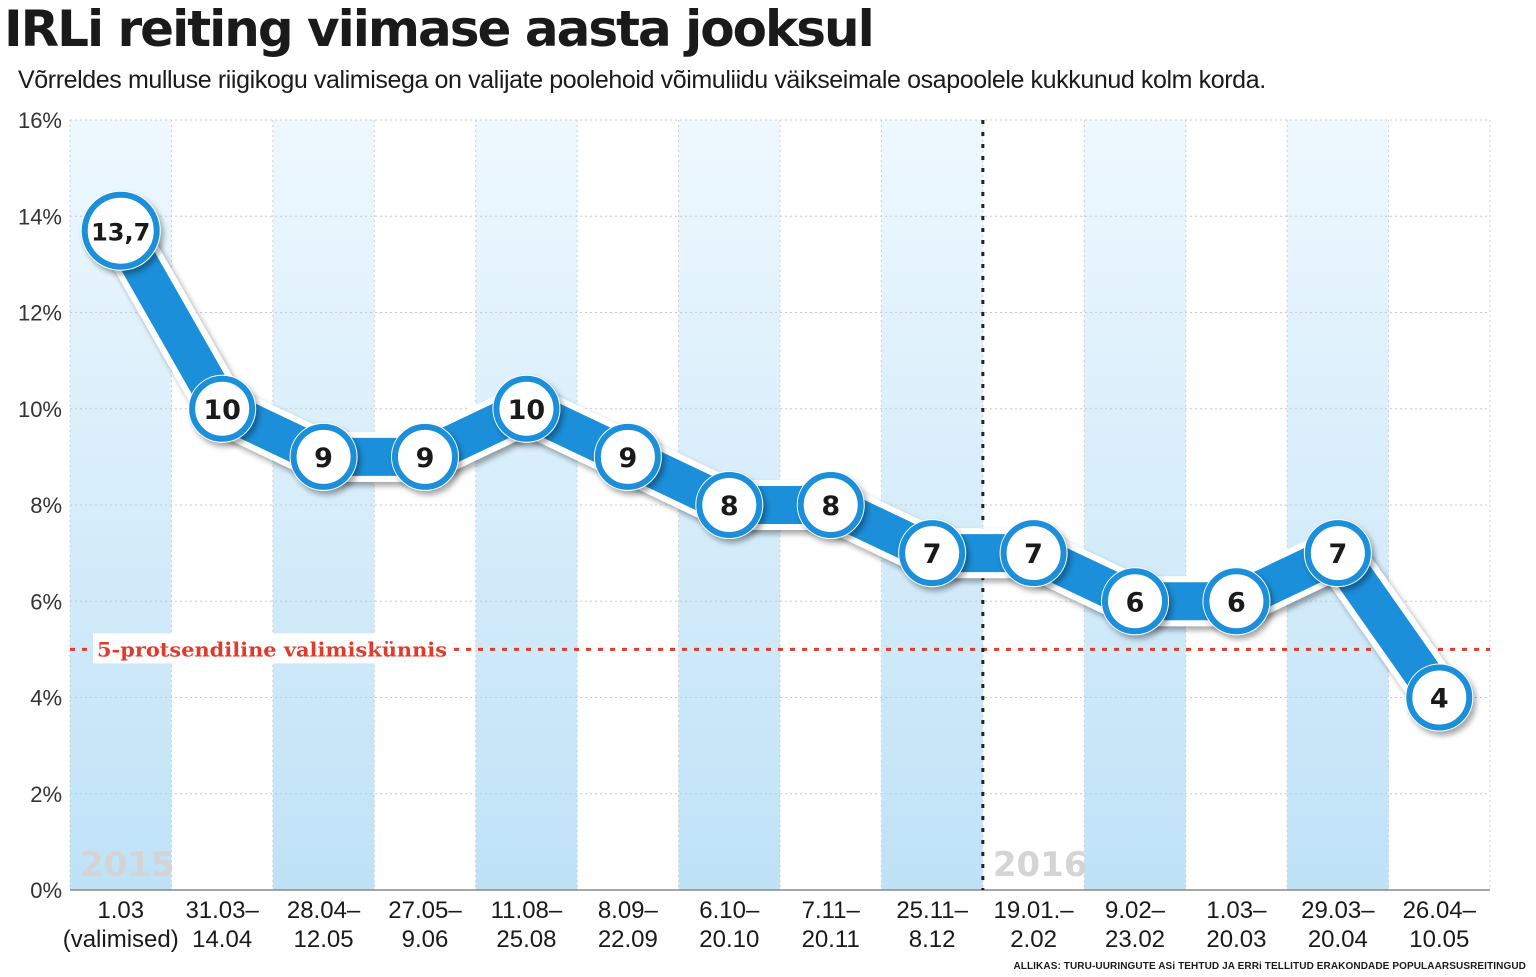 This screenshot has height=977, width=1536. Describe the element at coordinates (121, 925) in the screenshot. I see `x-tick-label: 1.03 (valimised)` at that location.